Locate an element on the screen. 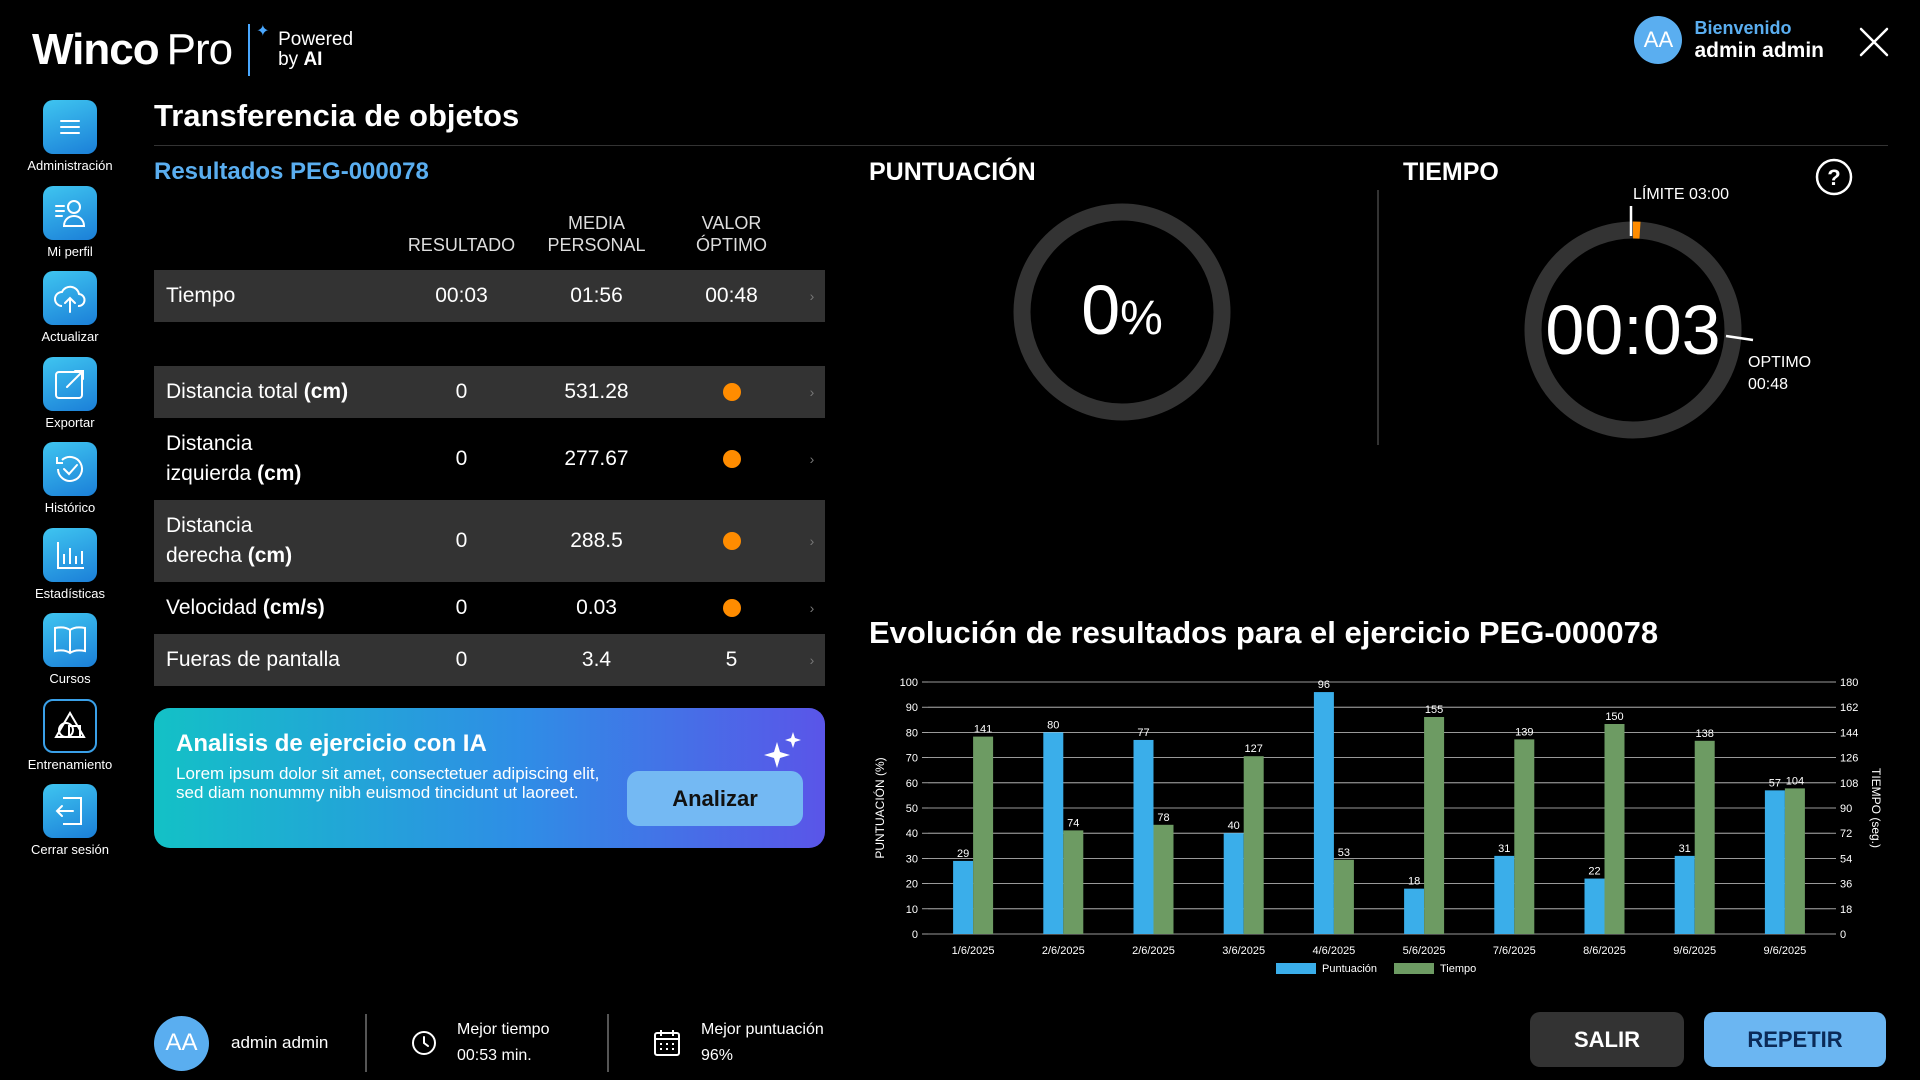 The width and height of the screenshot is (1920, 1080). user-menu: AA Bienvenido admin admin is located at coordinates (1729, 40).